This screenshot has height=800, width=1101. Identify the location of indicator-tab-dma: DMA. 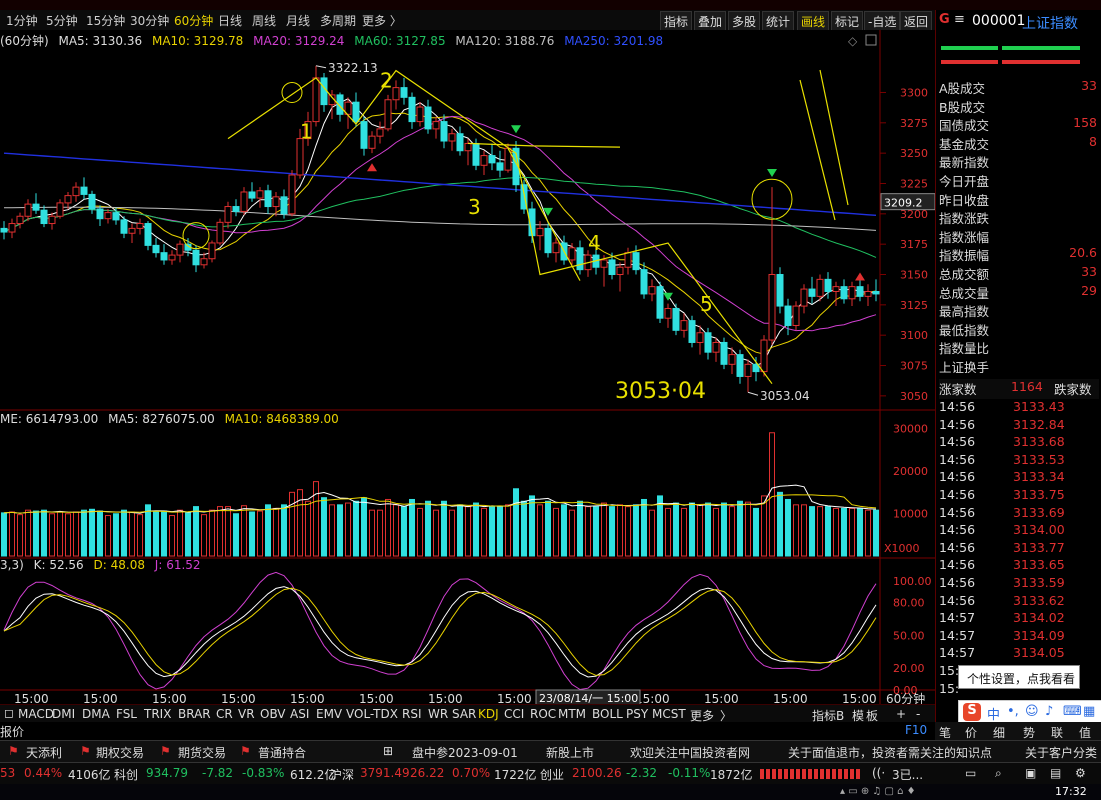
(96, 714).